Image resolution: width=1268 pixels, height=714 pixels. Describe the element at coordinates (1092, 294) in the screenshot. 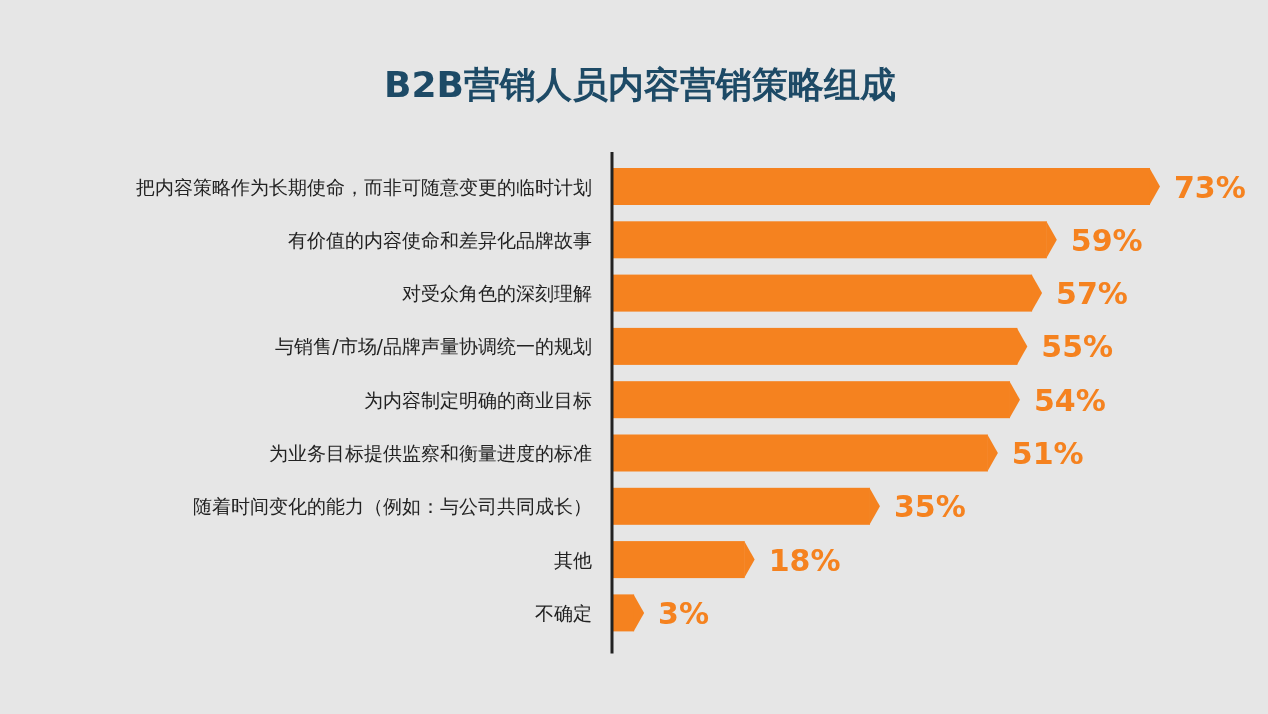

I see `data-label: 57%` at that location.